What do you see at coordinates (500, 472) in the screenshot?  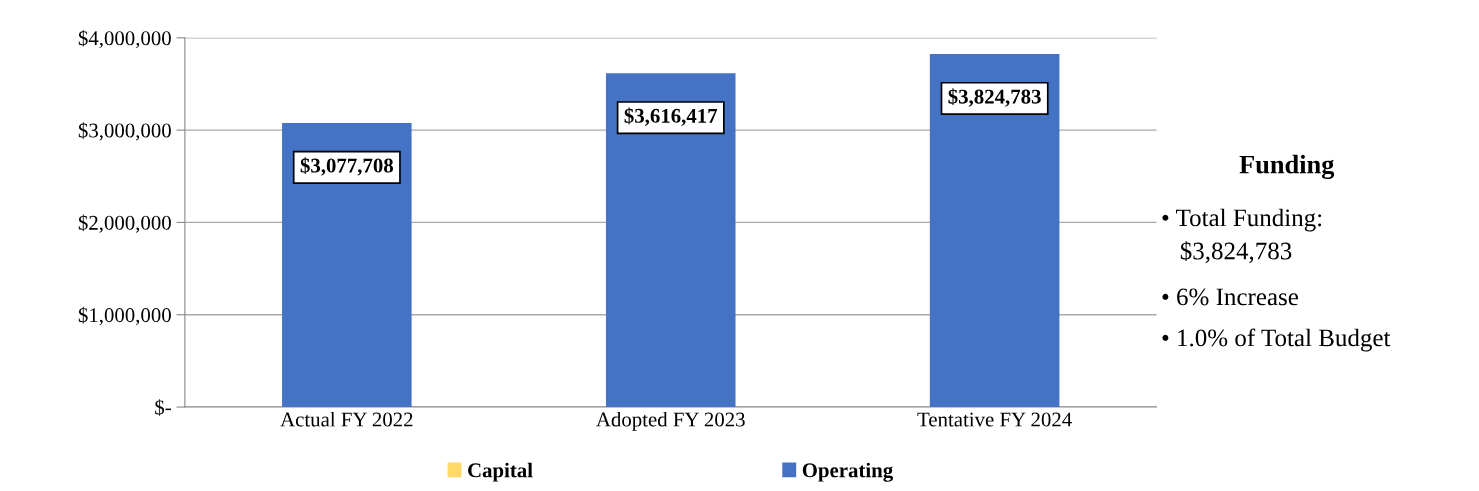 I see `legend-label: Capital` at bounding box center [500, 472].